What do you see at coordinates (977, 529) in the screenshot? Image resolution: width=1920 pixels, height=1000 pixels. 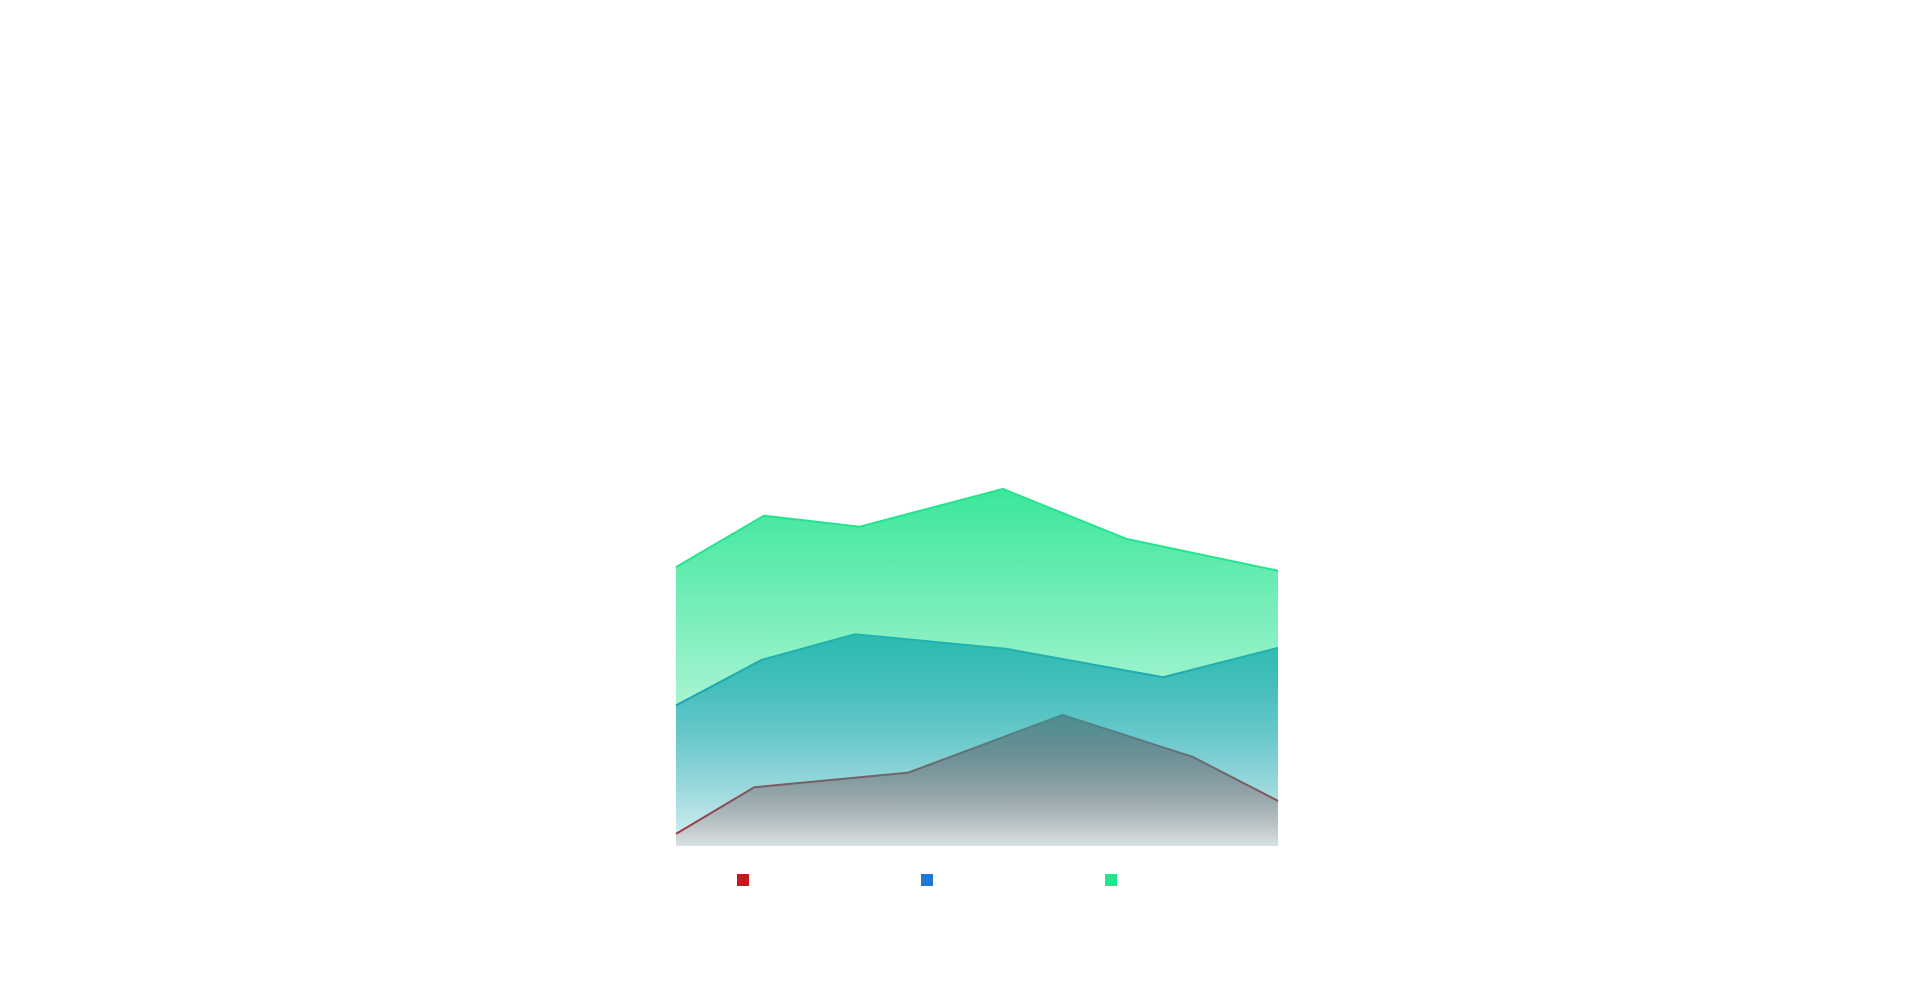 I see `area-line` at bounding box center [977, 529].